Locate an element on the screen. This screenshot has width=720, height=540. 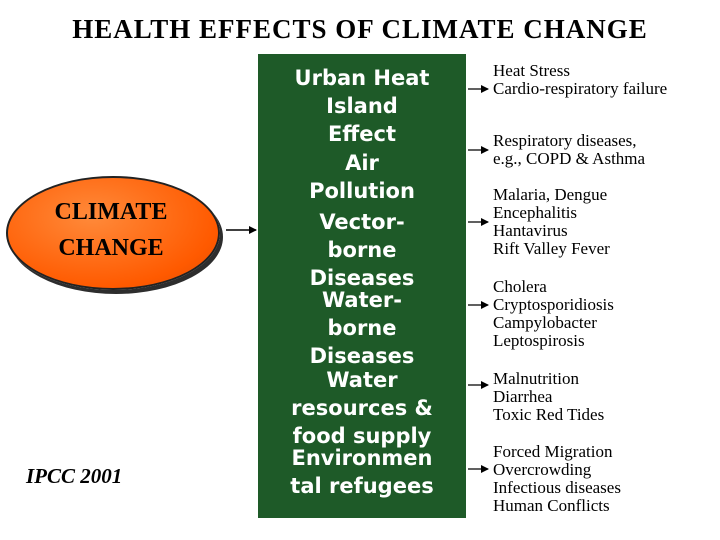
cause-urban-heat-island: Urban Heat Island Effect is located at coordinates (362, 106).